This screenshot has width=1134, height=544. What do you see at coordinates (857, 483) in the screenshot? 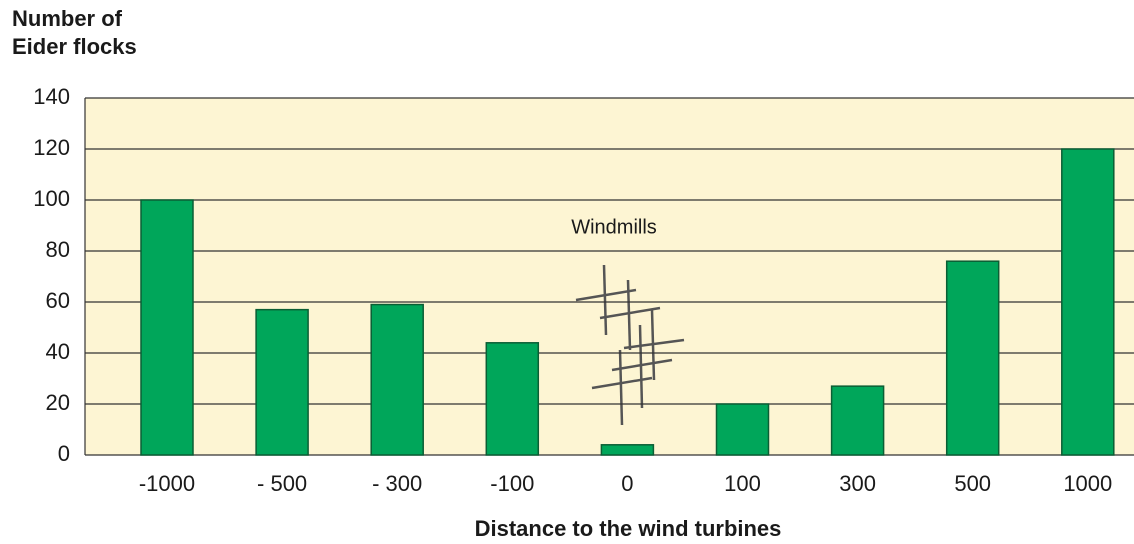
I see `x-tick-label: 300` at bounding box center [857, 483].